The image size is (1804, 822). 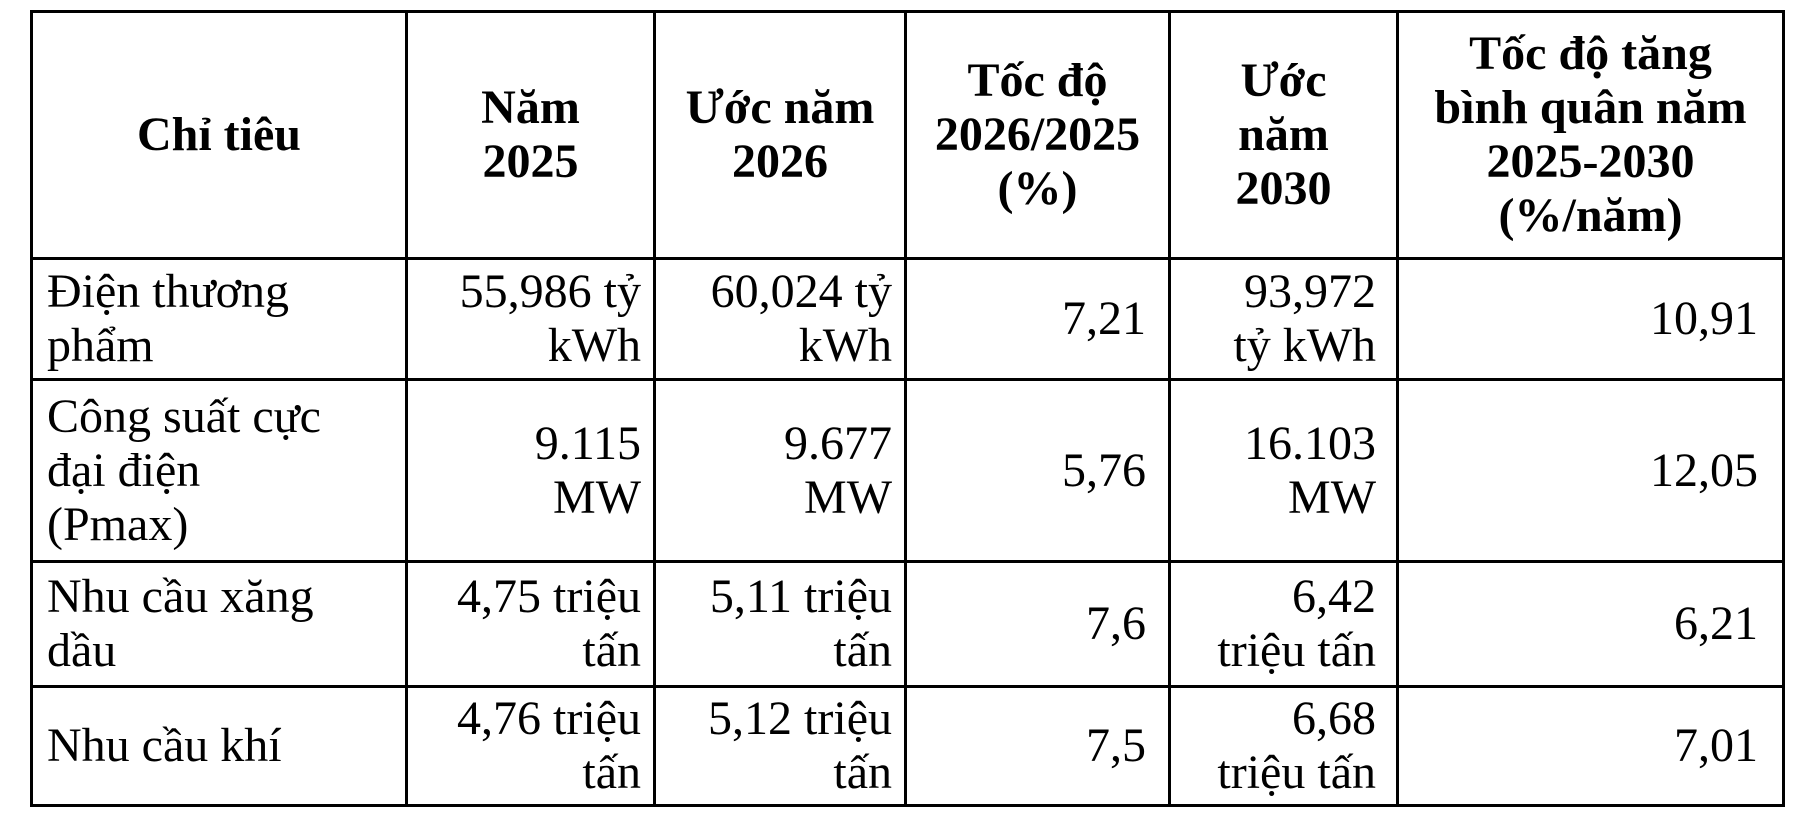 What do you see at coordinates (780, 624) in the screenshot?
I see `cell-est-year-2026: 5,11 triệu tấn` at bounding box center [780, 624].